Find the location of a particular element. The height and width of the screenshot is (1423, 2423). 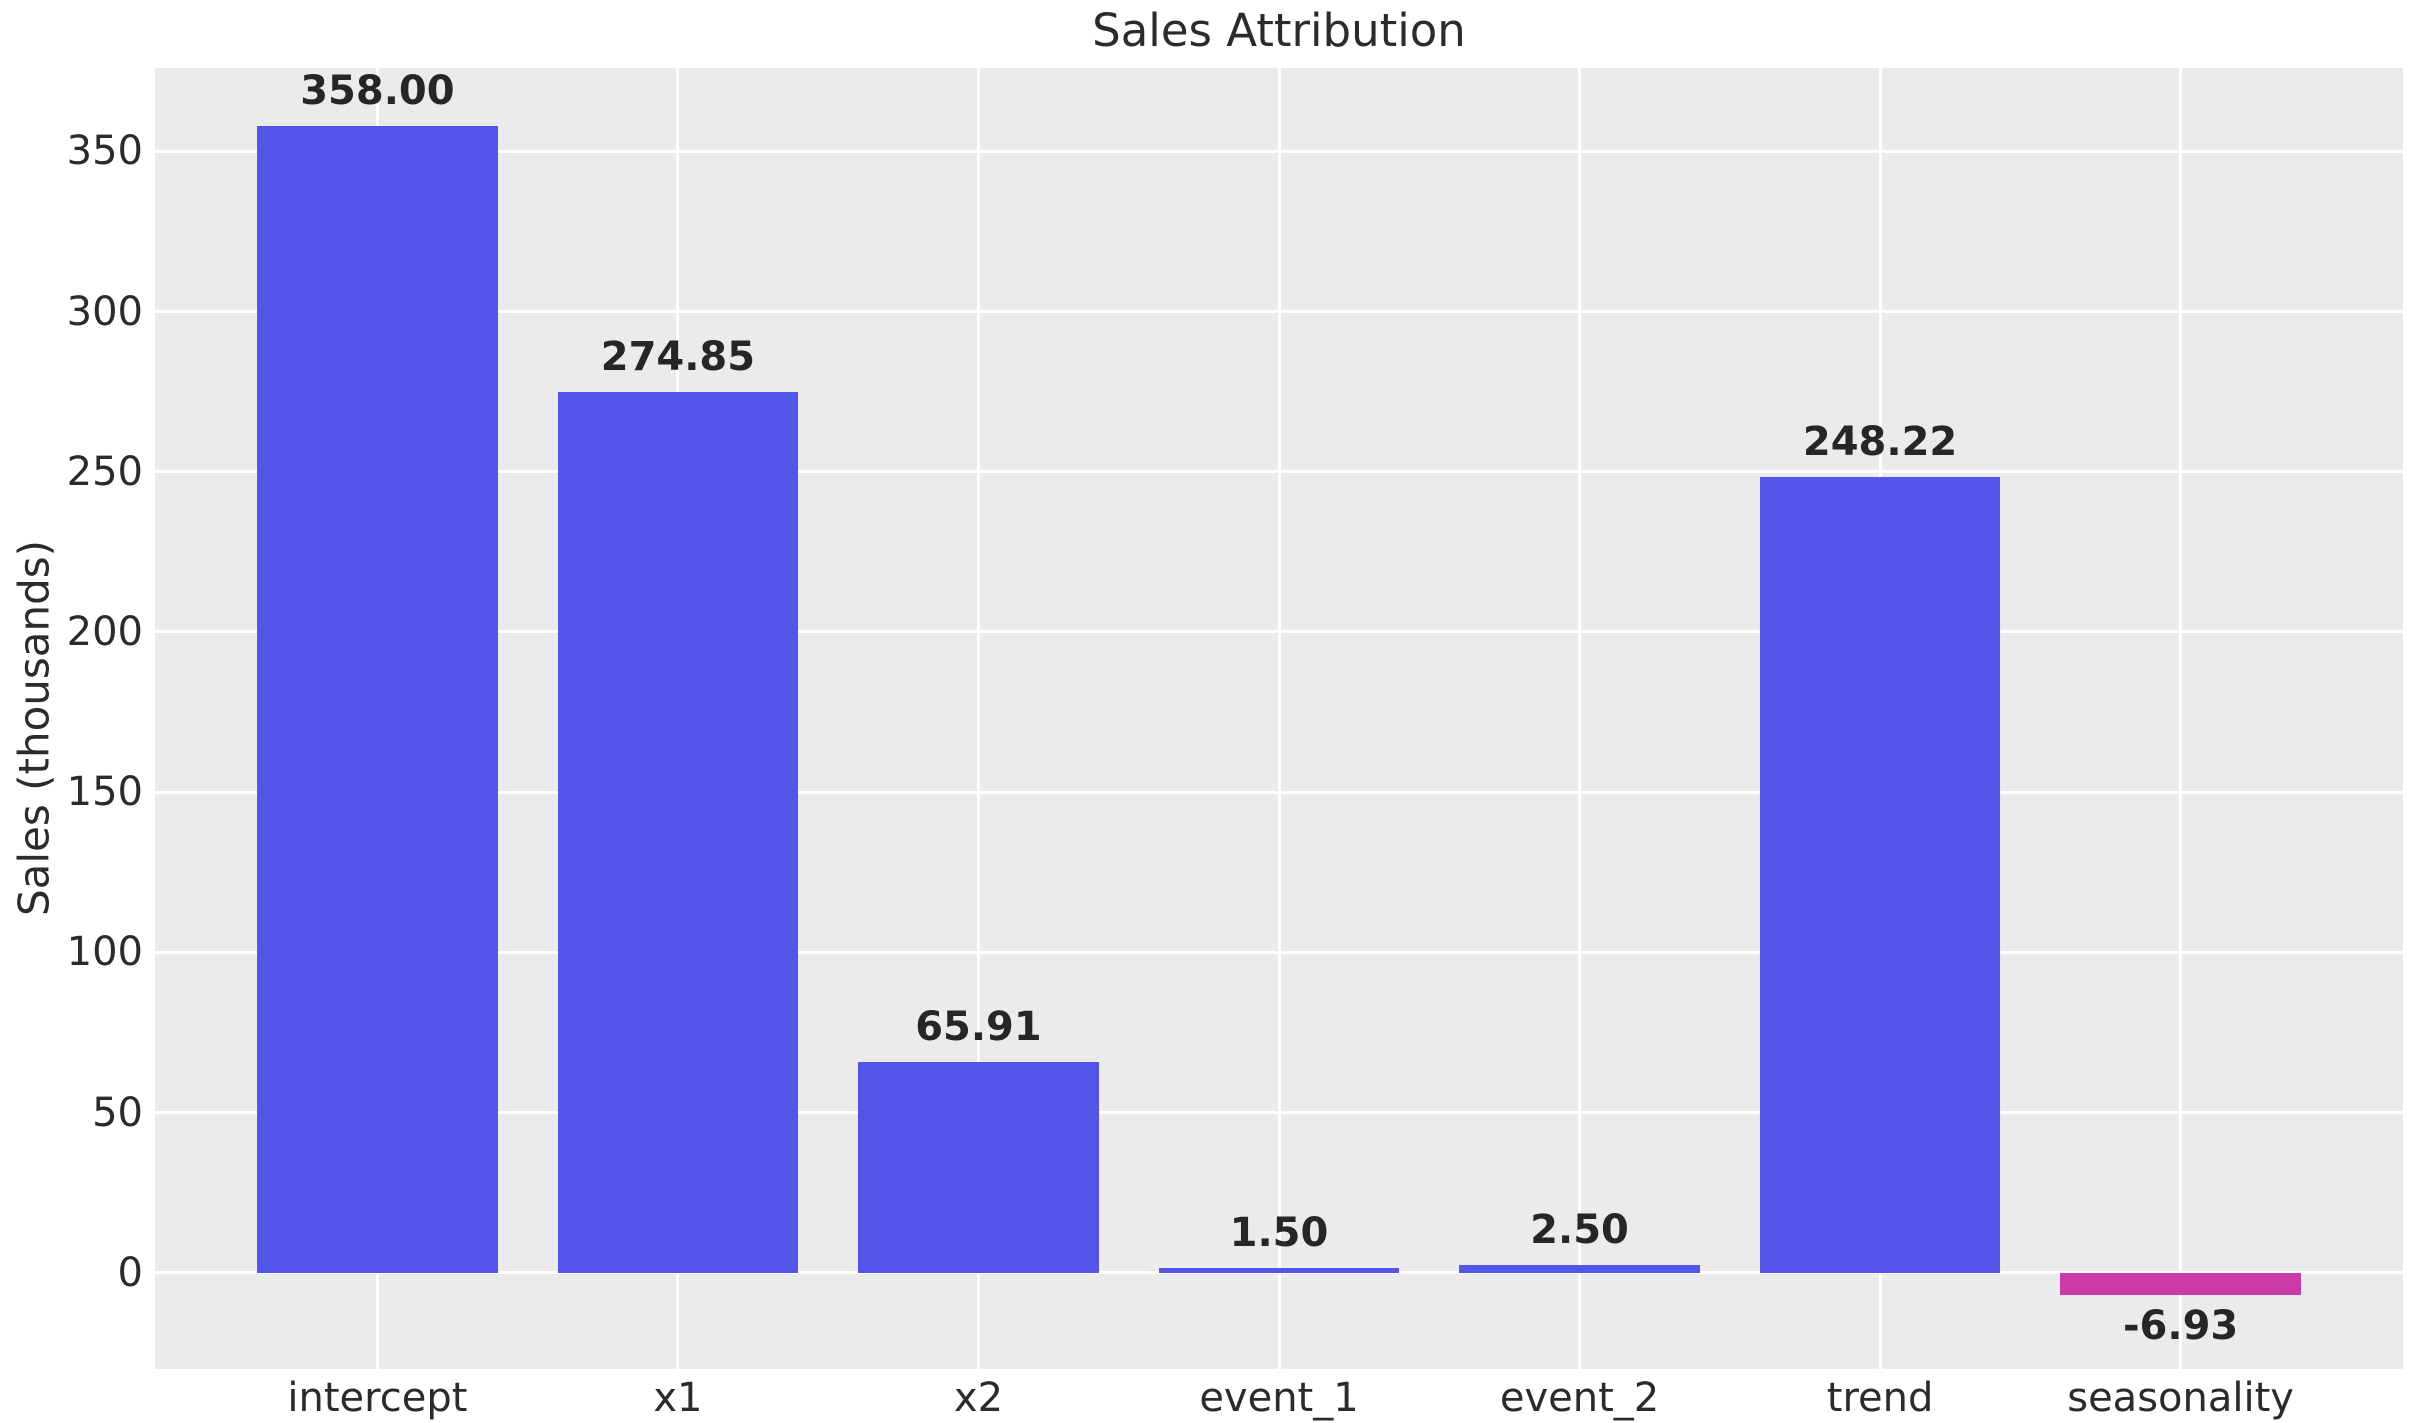

bar-value-label-seasonality: -6.93 is located at coordinates (2180, 1326).